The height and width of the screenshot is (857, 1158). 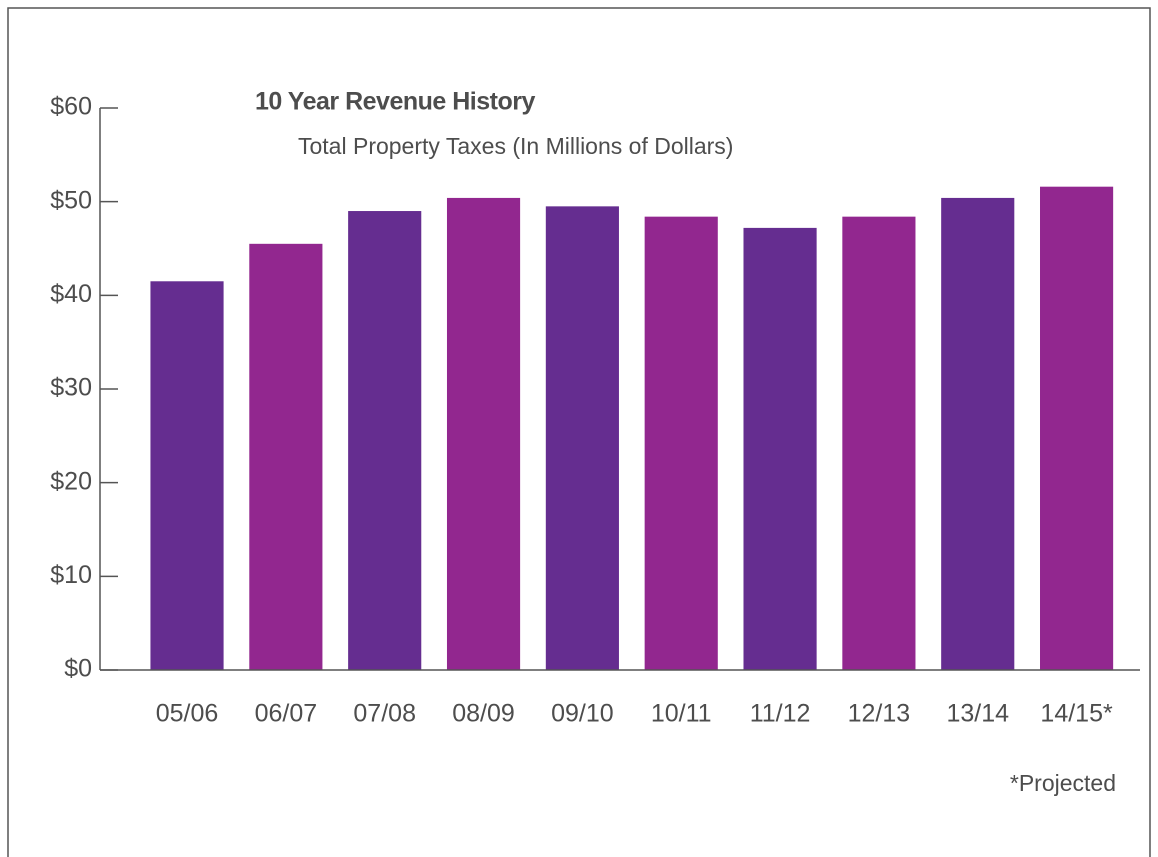 What do you see at coordinates (286, 714) in the screenshot?
I see `x-tick-label: 06/07` at bounding box center [286, 714].